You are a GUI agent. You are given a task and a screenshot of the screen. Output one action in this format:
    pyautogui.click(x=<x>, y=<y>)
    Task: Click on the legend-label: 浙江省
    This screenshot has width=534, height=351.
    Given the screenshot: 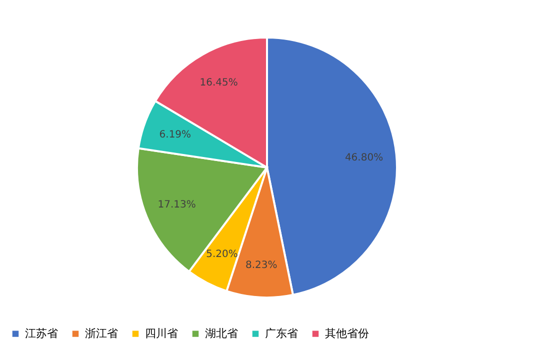 What is the action you would take?
    pyautogui.click(x=101, y=333)
    